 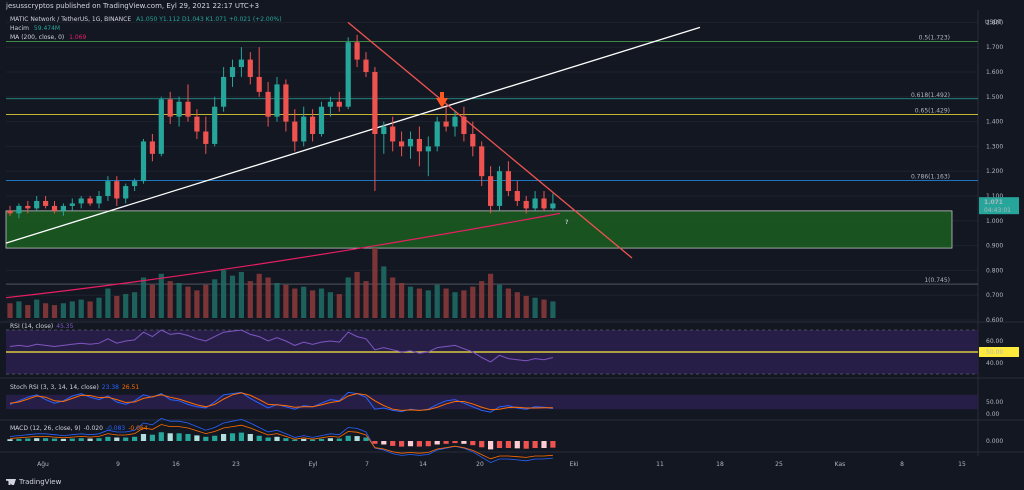 What do you see at coordinates (994, 171) in the screenshot?
I see `price-tick-label: 1.200` at bounding box center [994, 171].